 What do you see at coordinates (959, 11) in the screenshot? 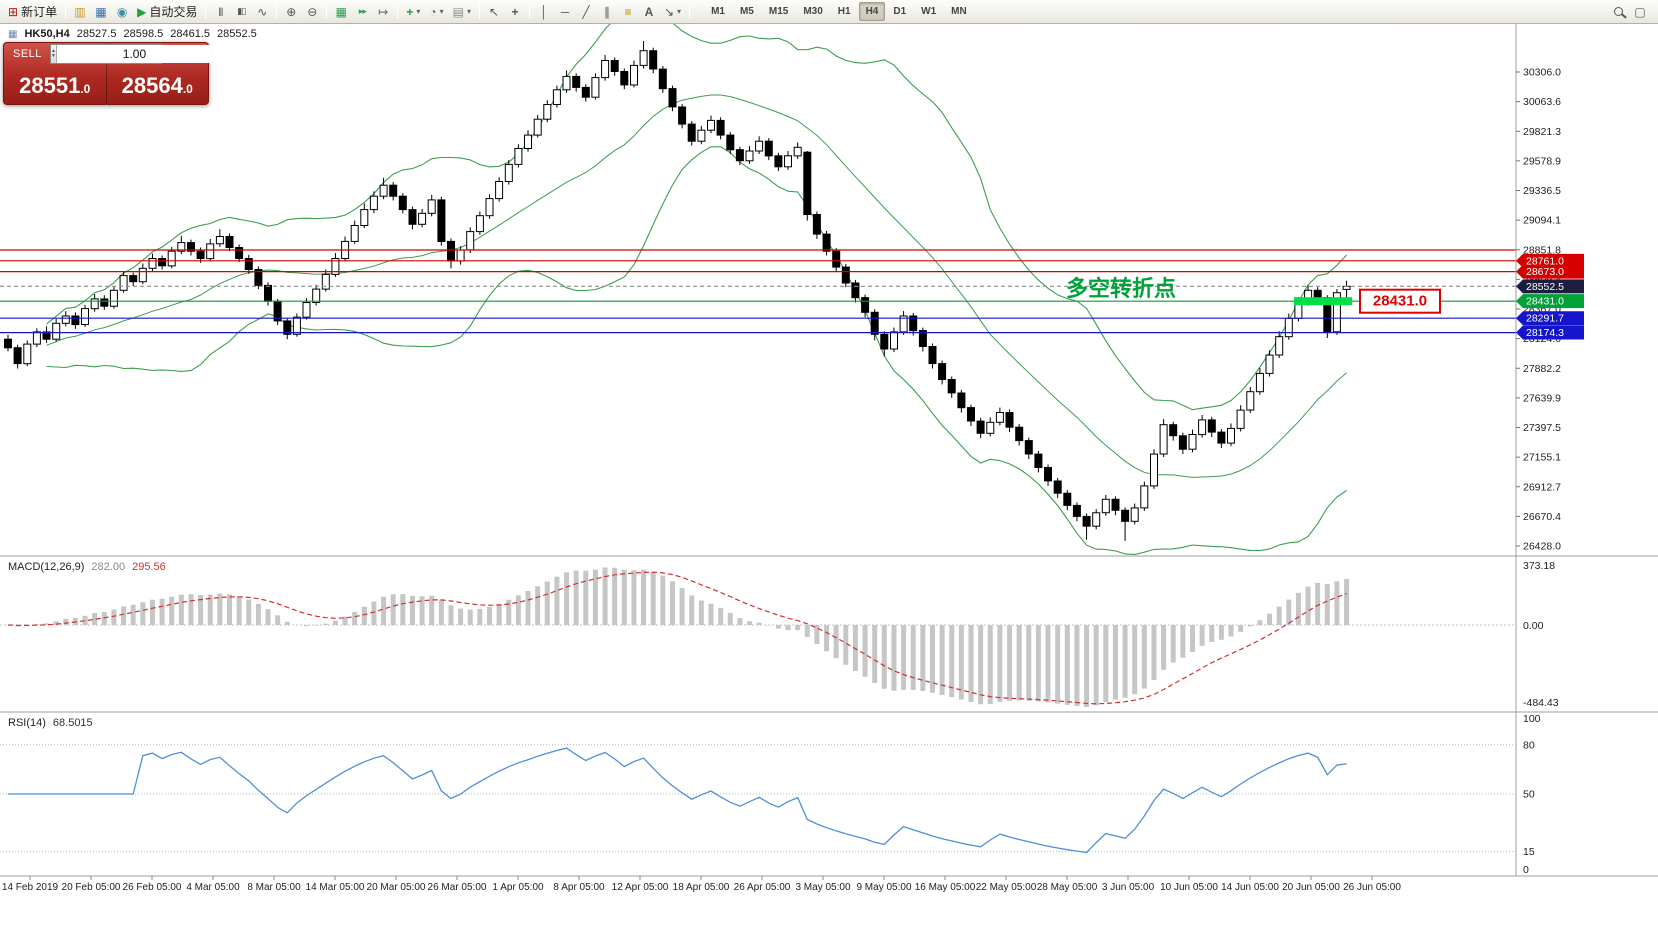
I see `timeframe-mn-button: MN` at bounding box center [959, 11].